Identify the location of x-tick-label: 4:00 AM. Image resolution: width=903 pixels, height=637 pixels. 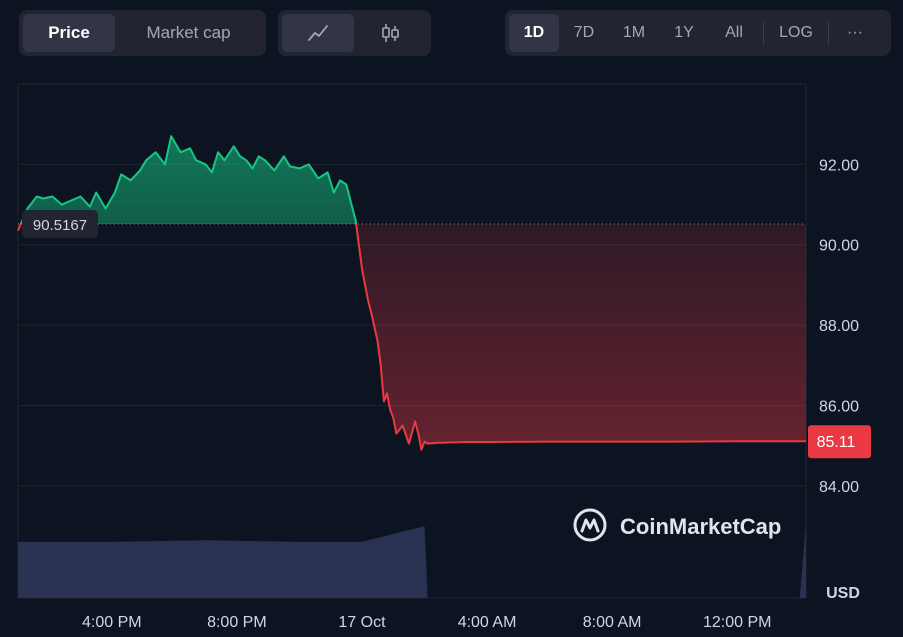
(487, 622).